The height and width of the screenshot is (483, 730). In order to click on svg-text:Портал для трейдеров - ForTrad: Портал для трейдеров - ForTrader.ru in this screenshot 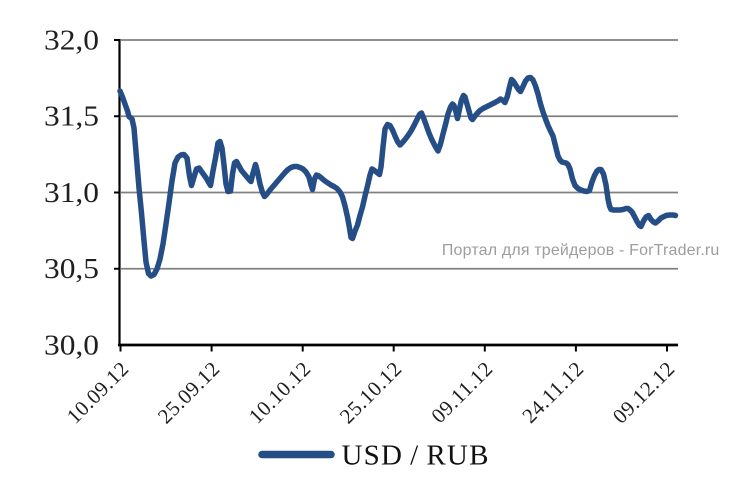, I will do `click(581, 250)`.